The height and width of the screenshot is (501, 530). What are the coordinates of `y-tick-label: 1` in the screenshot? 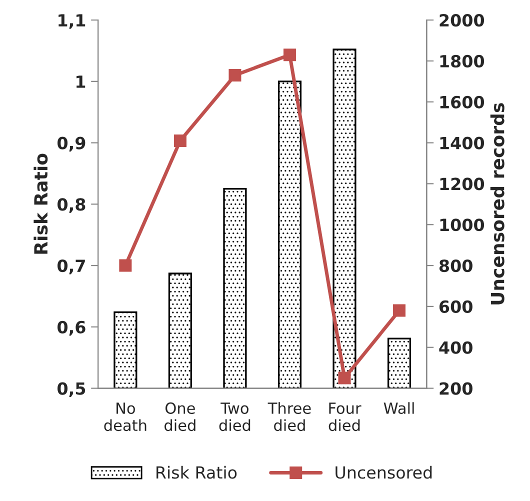 It's located at (81, 82).